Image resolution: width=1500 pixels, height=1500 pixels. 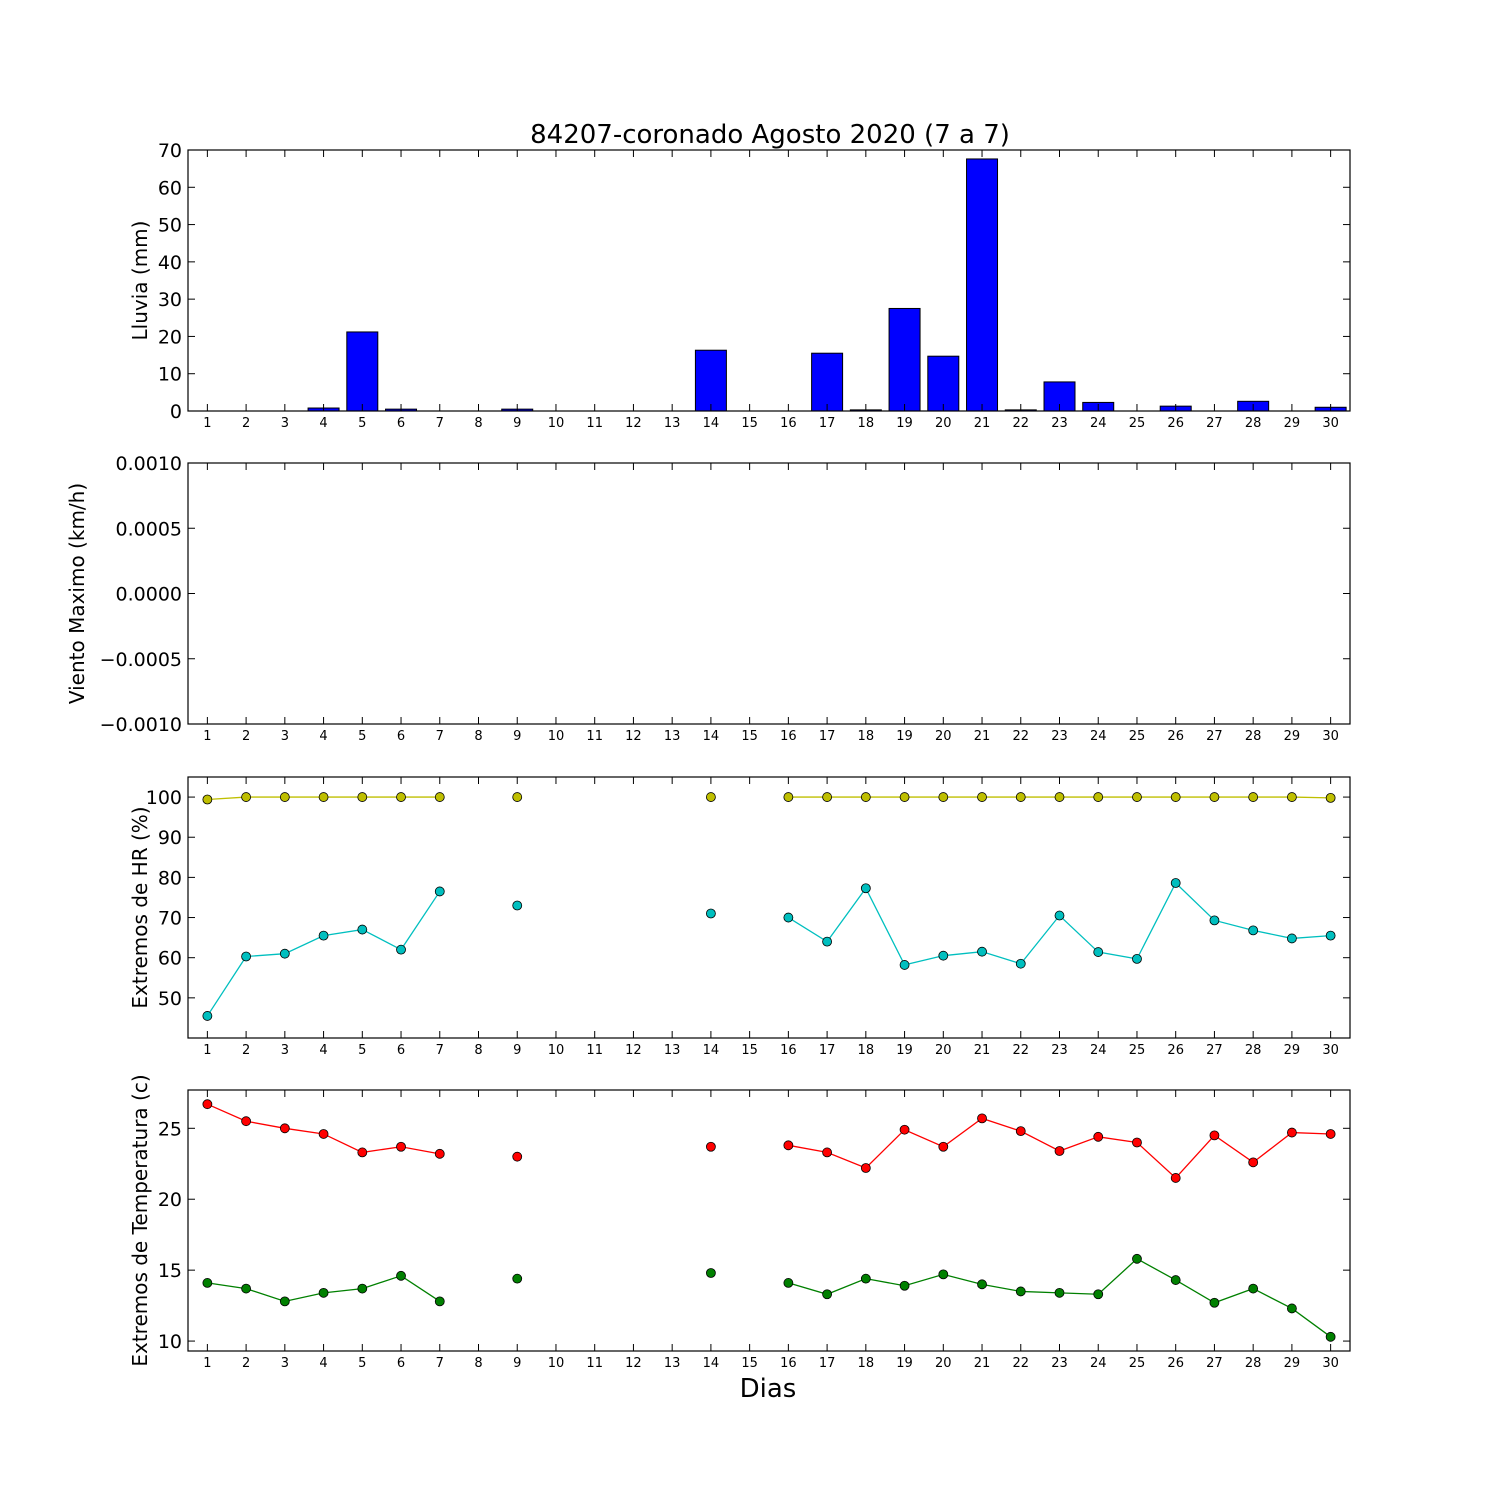 I want to click on x-tick-label: 15, so click(x=749, y=736).